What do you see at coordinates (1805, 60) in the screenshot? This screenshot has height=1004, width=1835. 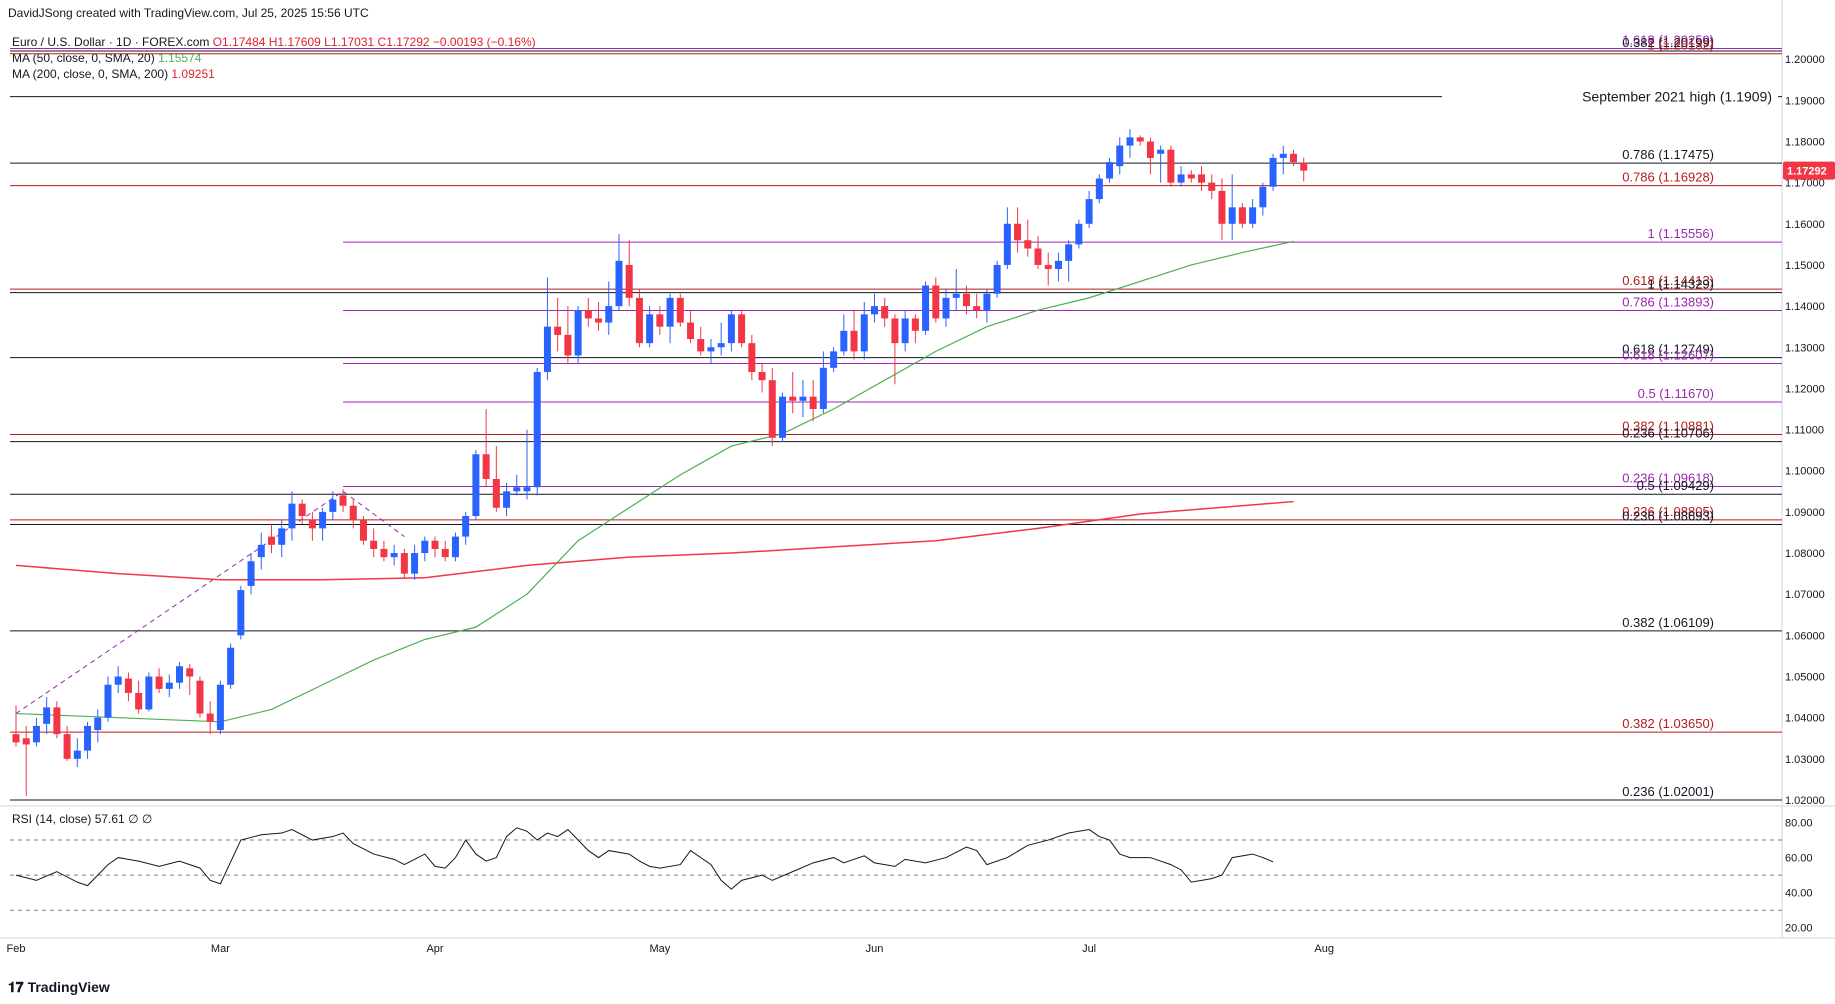 I see `y-tick-label: 1.20000` at bounding box center [1805, 60].